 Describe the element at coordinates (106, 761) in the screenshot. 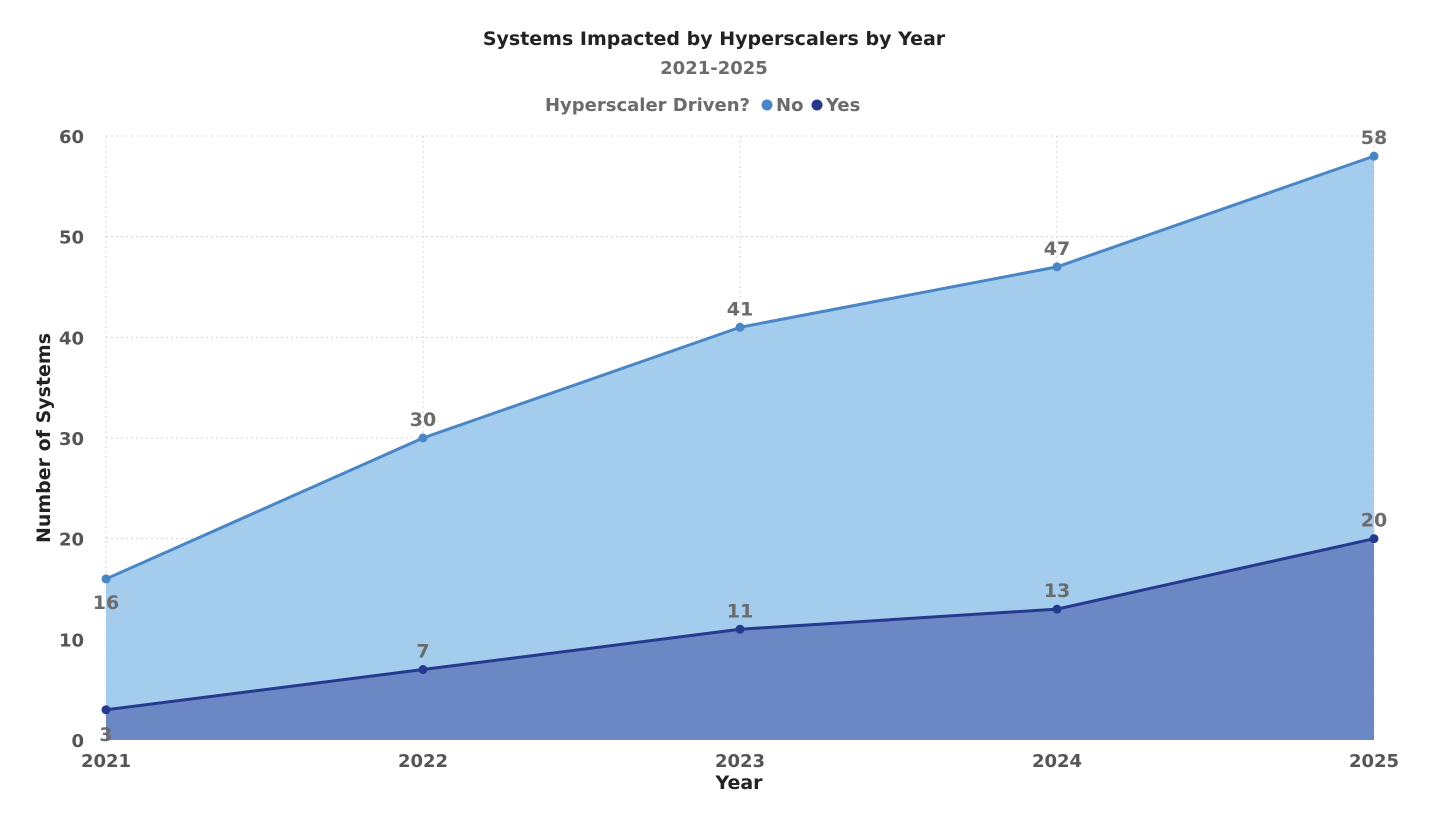

I see `x-tick-2021: 2021` at that location.